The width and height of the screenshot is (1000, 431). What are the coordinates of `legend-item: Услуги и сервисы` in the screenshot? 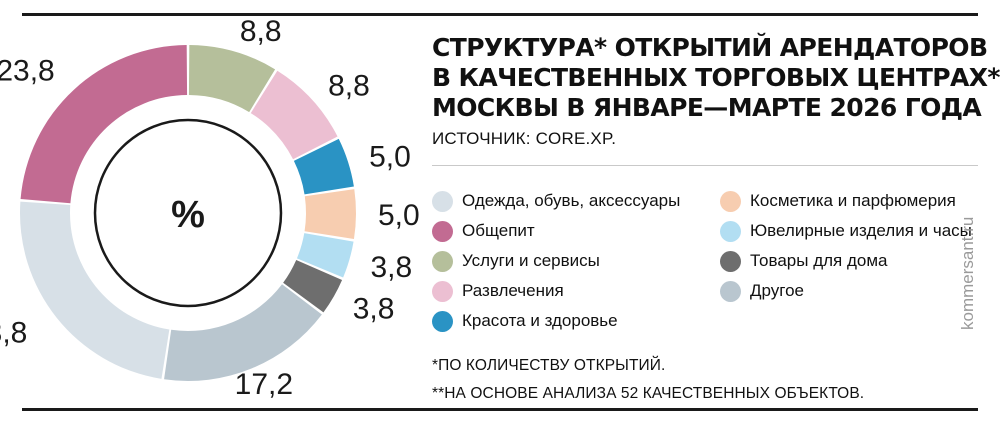 It's located at (556, 261).